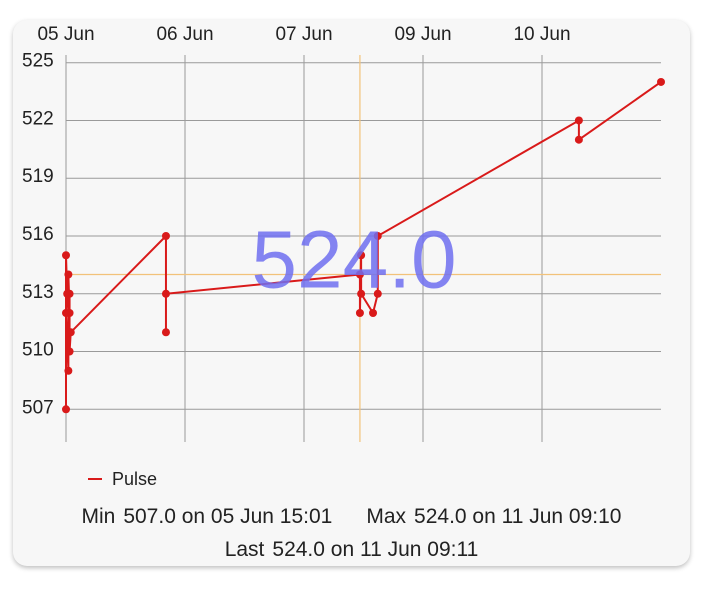 The width and height of the screenshot is (704, 591). Describe the element at coordinates (353, 260) in the screenshot. I see `highlight-value: 524.0` at that location.